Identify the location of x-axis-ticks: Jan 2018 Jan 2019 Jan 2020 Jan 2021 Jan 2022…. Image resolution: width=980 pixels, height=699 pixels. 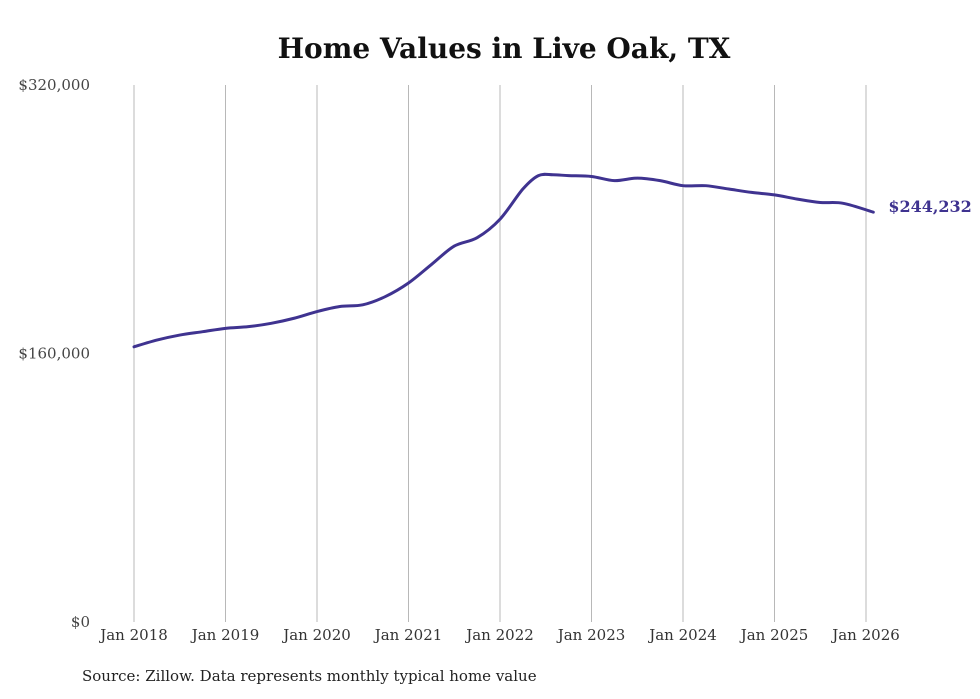
(499, 635).